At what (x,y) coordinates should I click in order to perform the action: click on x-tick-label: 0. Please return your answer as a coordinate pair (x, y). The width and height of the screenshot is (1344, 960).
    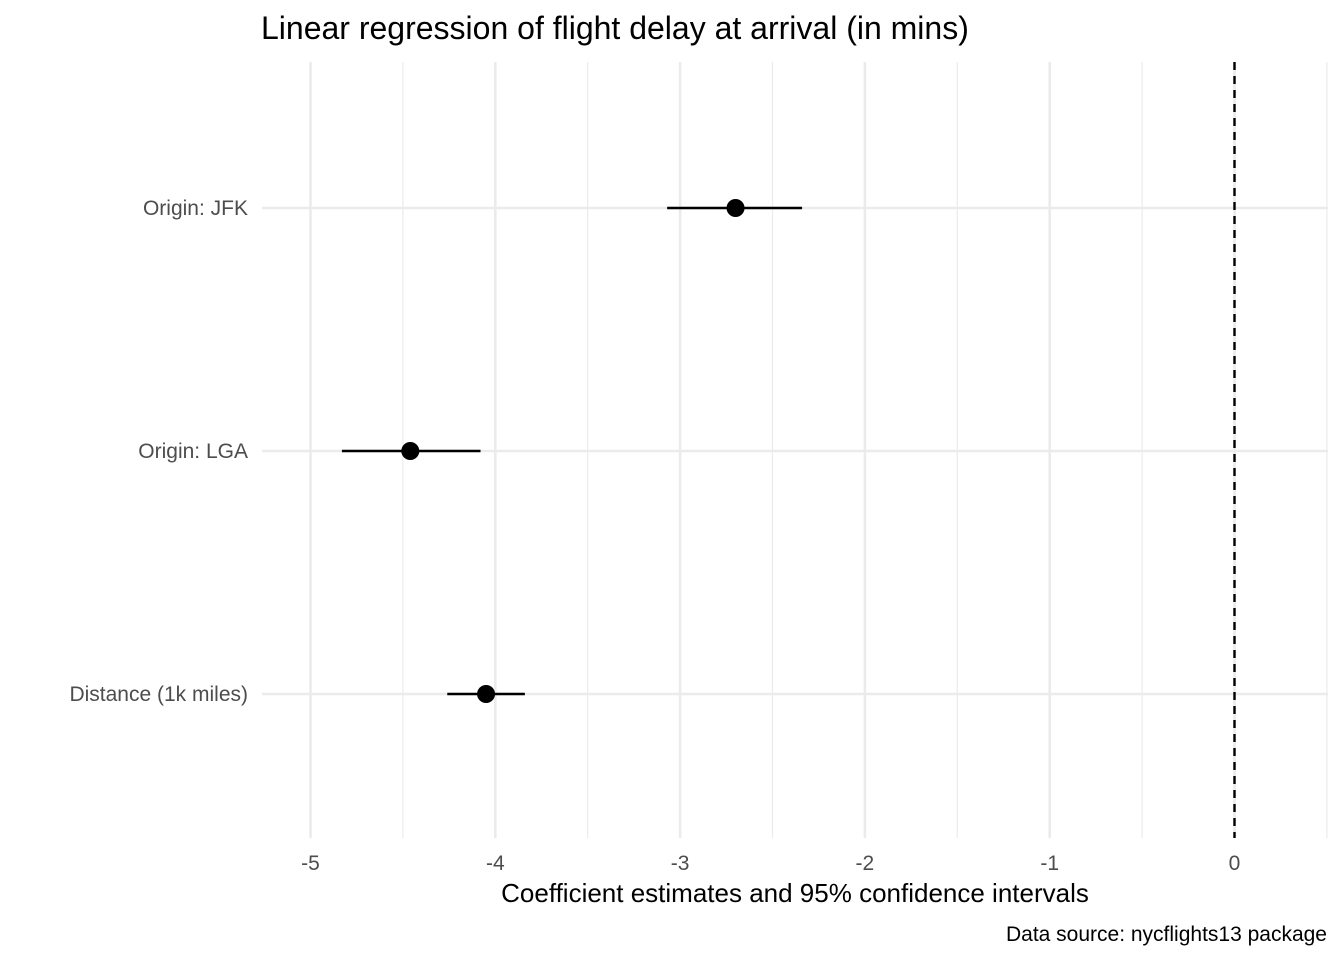
    Looking at the image, I should click on (1235, 863).